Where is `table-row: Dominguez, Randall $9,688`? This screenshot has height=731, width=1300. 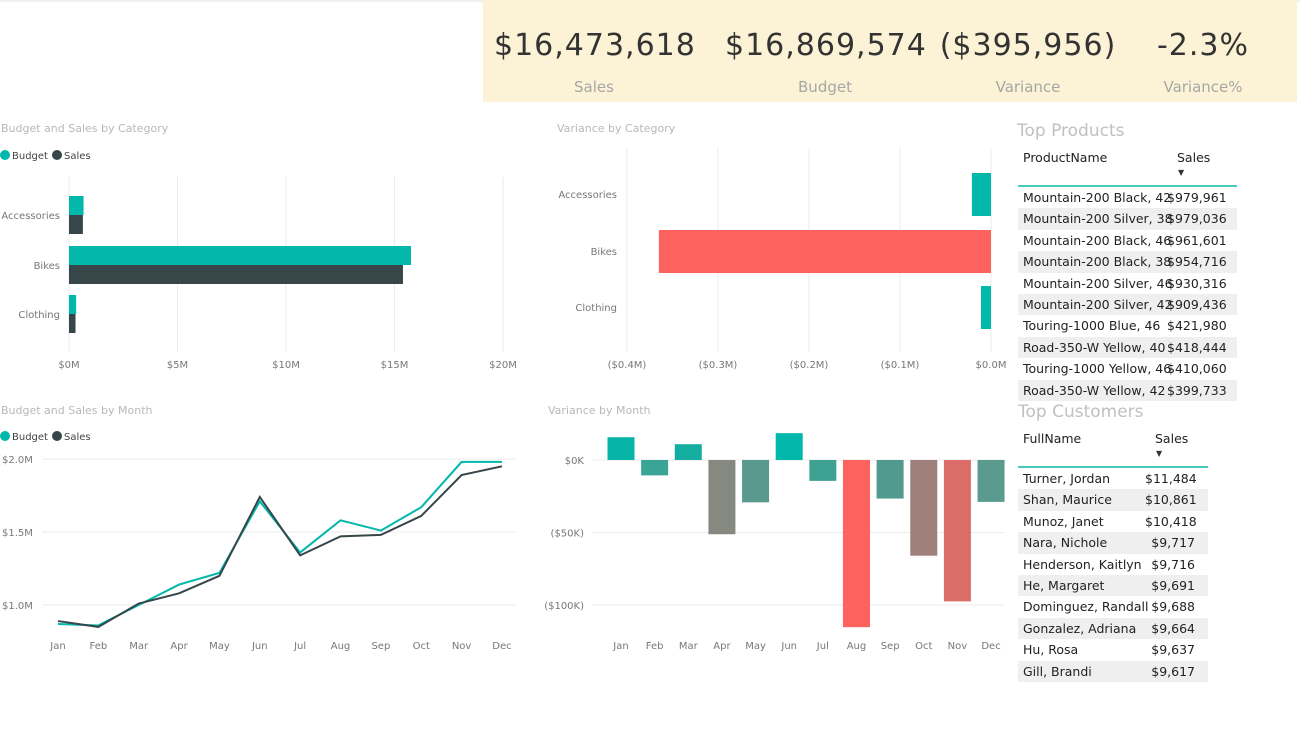
table-row: Dominguez, Randall $9,688 is located at coordinates (1113, 606).